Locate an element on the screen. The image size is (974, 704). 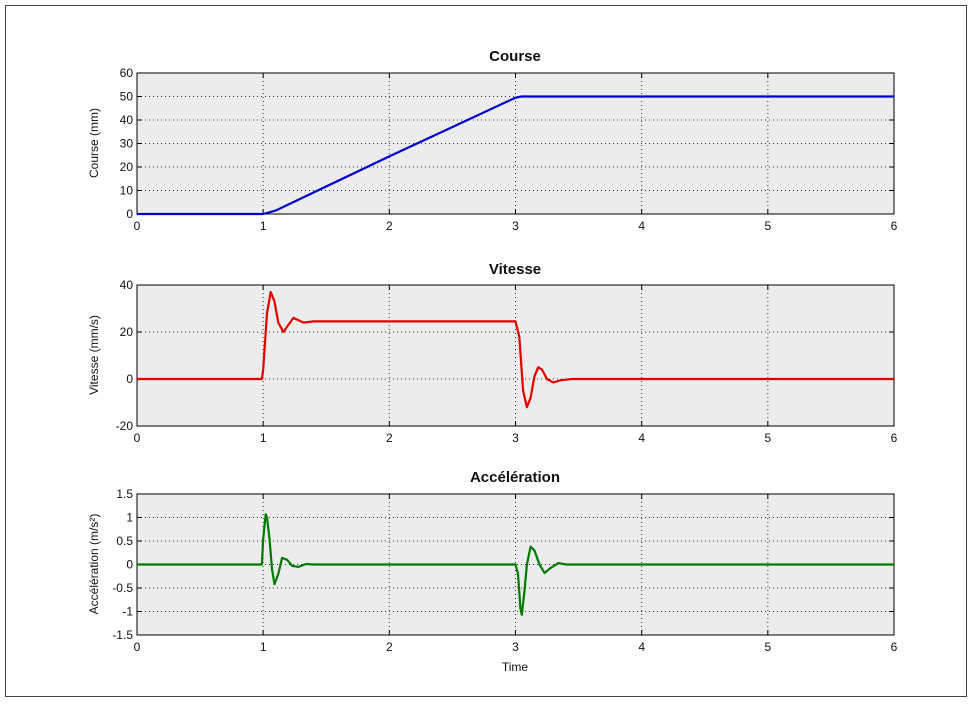
chart-title: Vitesse is located at coordinates (515, 269).